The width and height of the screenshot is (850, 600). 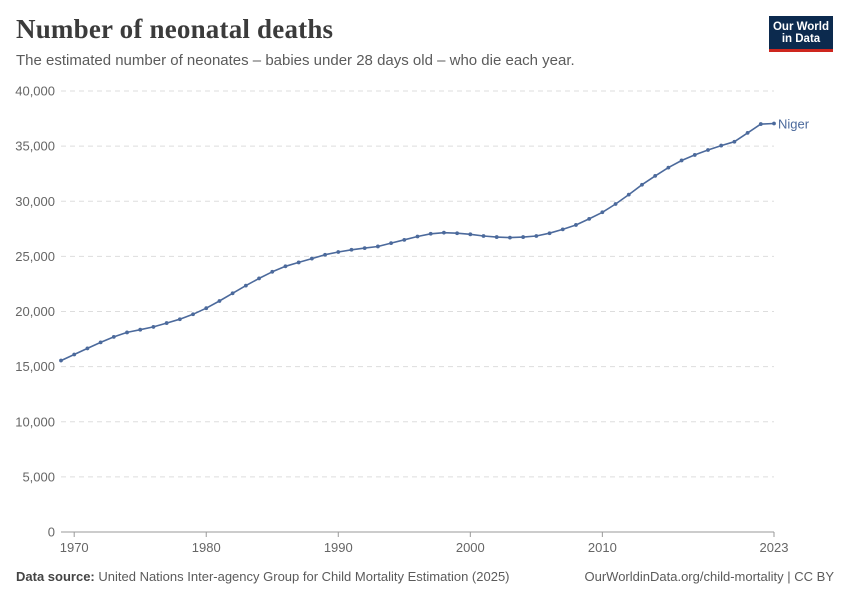 What do you see at coordinates (338, 547) in the screenshot?
I see `x-tick-label: 1990` at bounding box center [338, 547].